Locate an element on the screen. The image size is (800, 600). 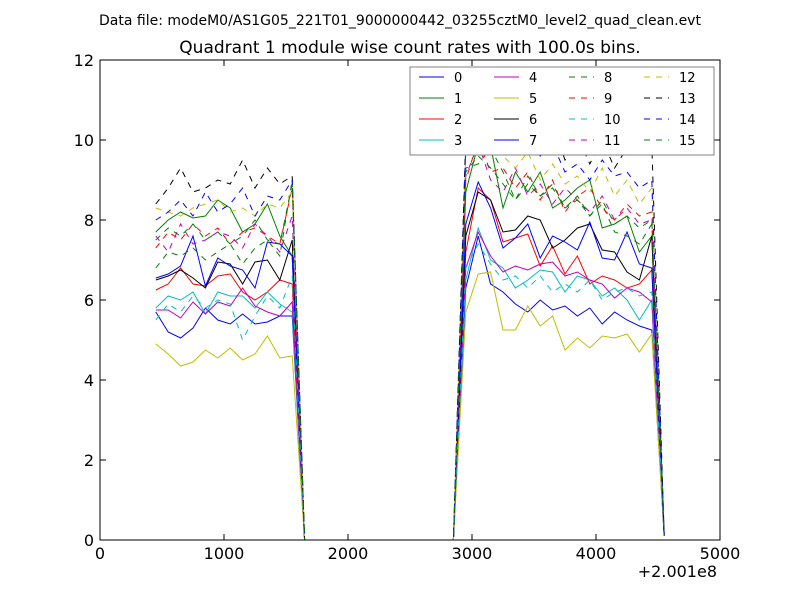
legend-label-3: 3 is located at coordinates (458, 141).